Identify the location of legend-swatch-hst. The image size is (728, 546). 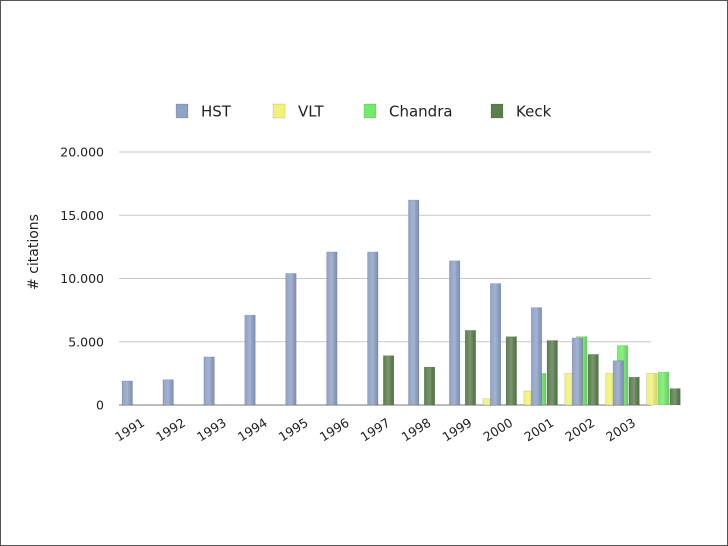
(182, 111).